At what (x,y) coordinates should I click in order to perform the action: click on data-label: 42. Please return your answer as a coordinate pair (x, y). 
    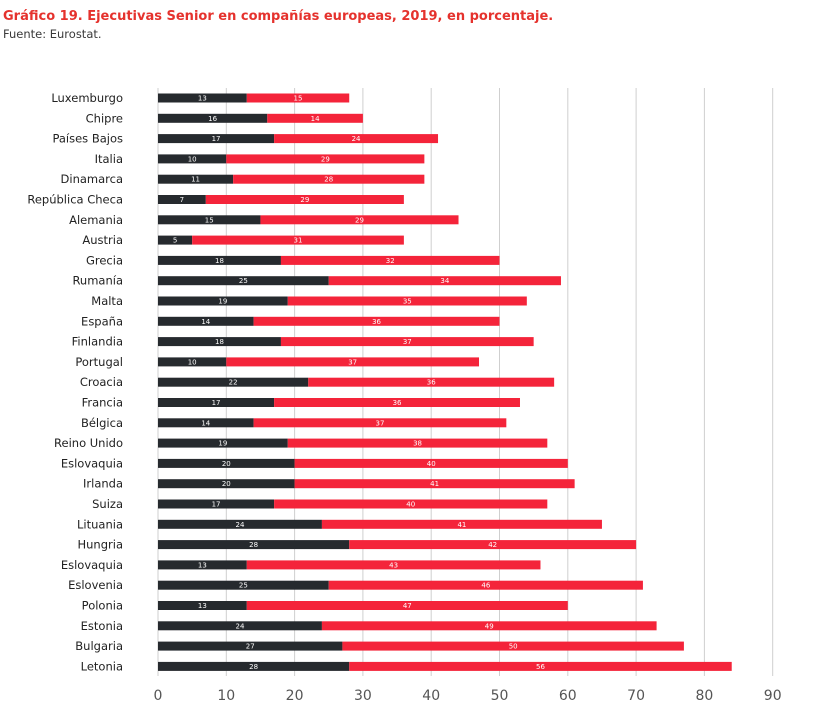
    Looking at the image, I should click on (492, 545).